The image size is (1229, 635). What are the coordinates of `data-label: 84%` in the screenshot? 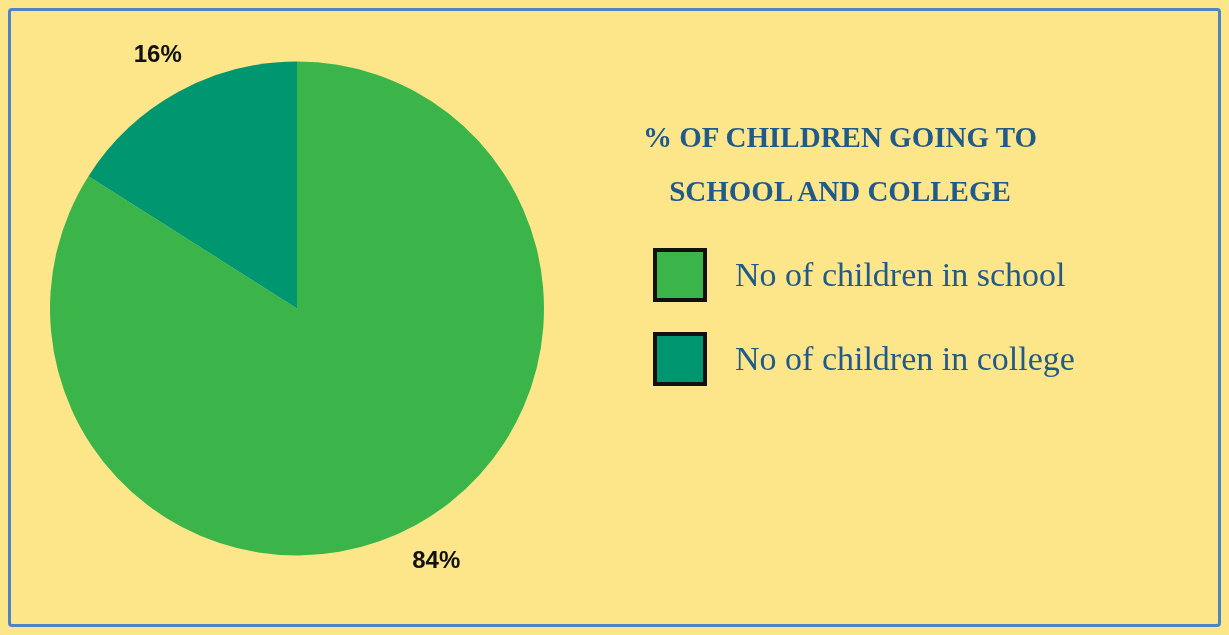 It's located at (436, 560).